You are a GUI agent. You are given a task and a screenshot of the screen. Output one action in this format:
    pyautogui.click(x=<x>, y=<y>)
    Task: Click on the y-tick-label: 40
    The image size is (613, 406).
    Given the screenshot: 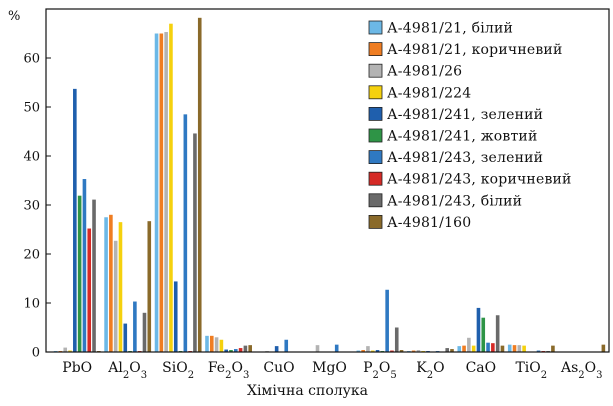 What is the action you would take?
    pyautogui.click(x=31, y=157)
    